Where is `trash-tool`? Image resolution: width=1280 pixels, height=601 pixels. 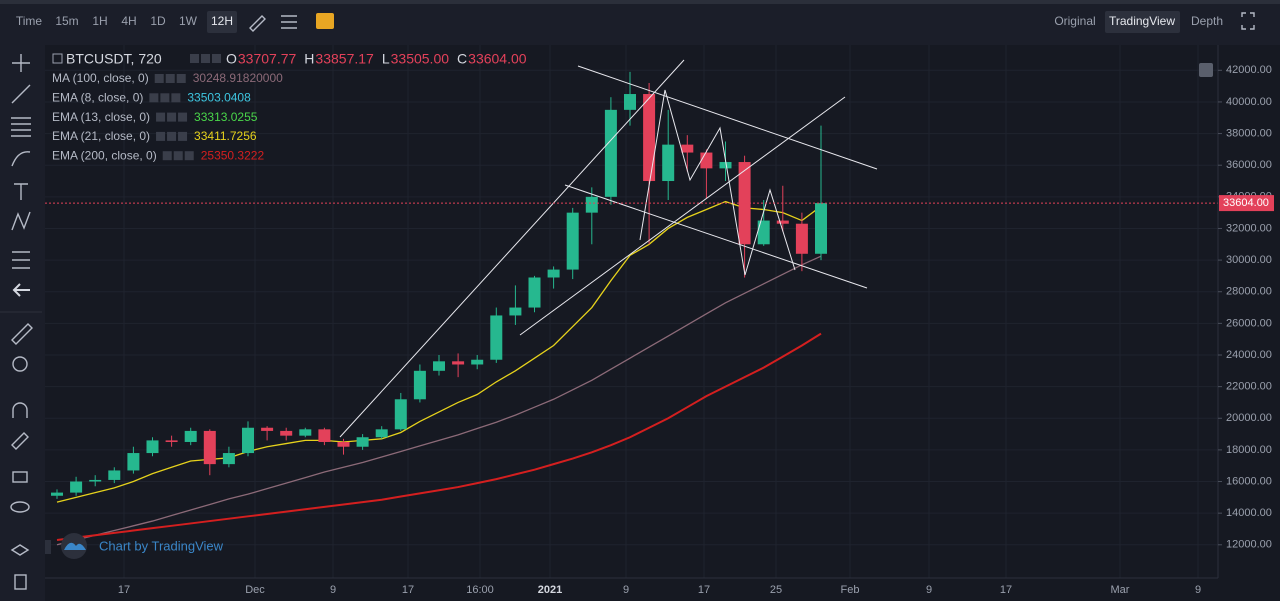 trash-tool is located at coordinates (20, 582).